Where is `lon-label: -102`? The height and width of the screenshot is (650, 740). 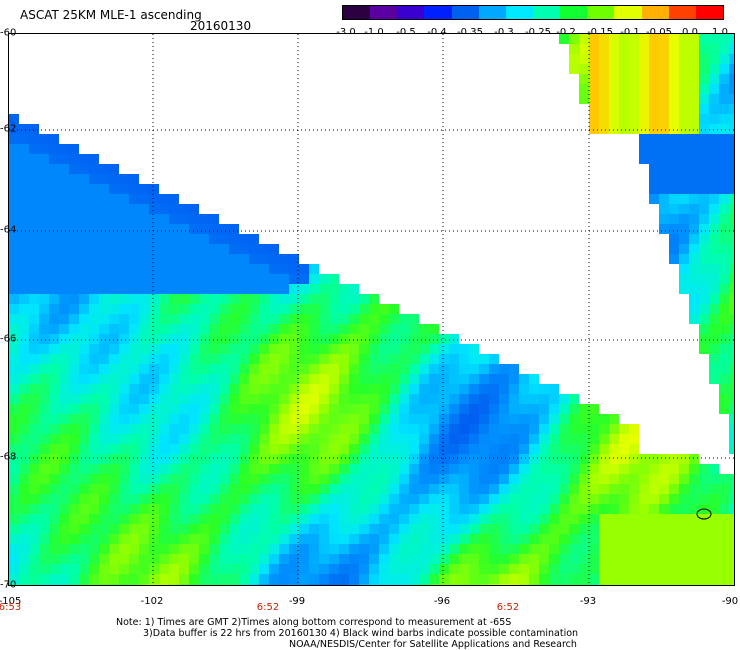
lon-label: -102 is located at coordinates (152, 601).